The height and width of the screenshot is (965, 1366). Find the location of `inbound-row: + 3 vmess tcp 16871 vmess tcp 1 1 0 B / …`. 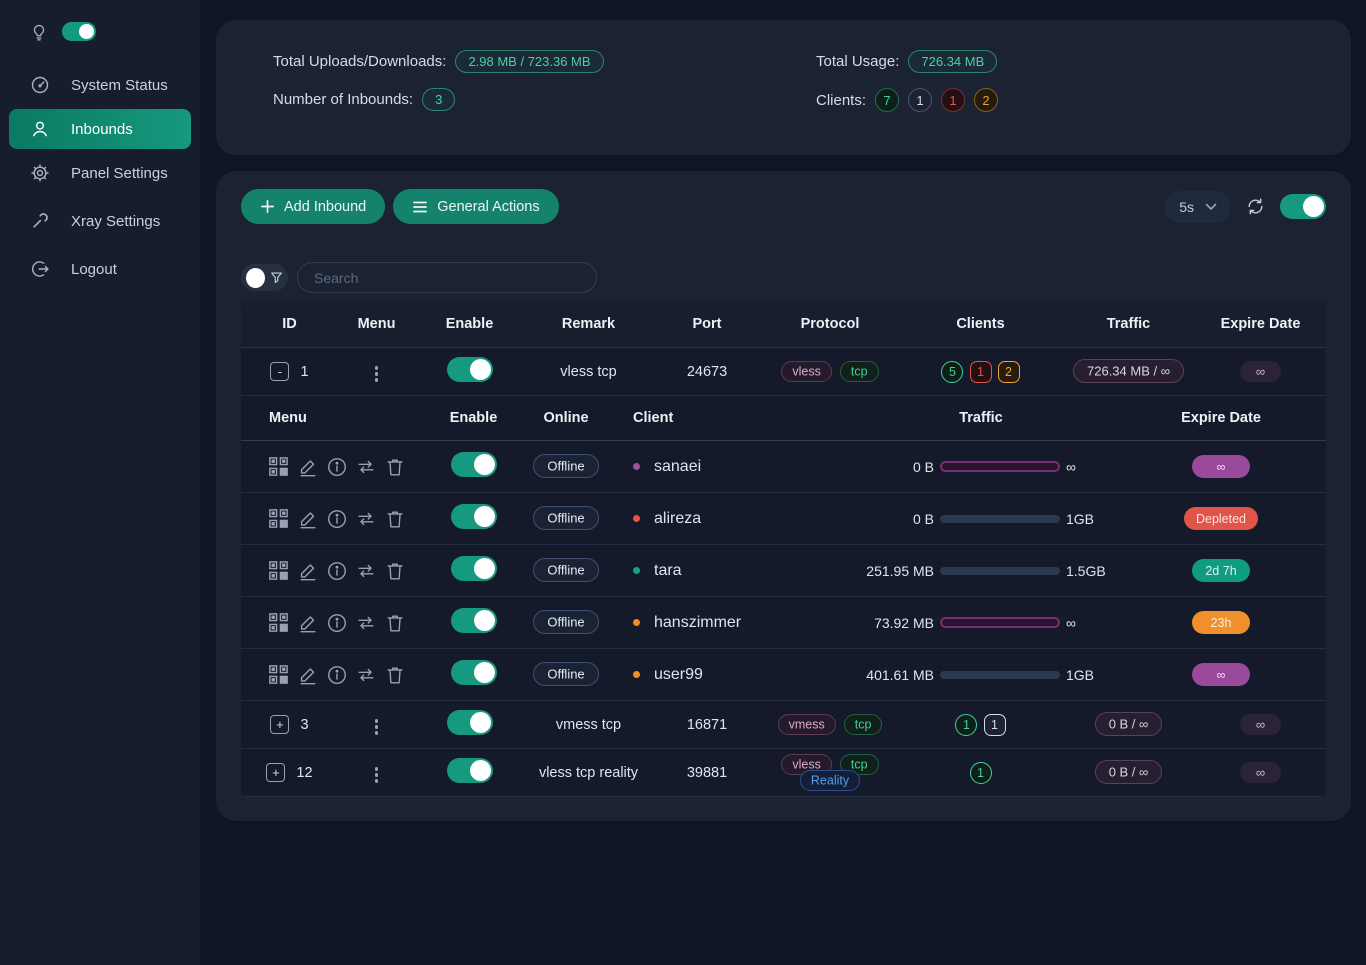

inbound-row: + 3 vmess tcp 16871 vmess tcp 1 1 0 B / … is located at coordinates (783, 725).